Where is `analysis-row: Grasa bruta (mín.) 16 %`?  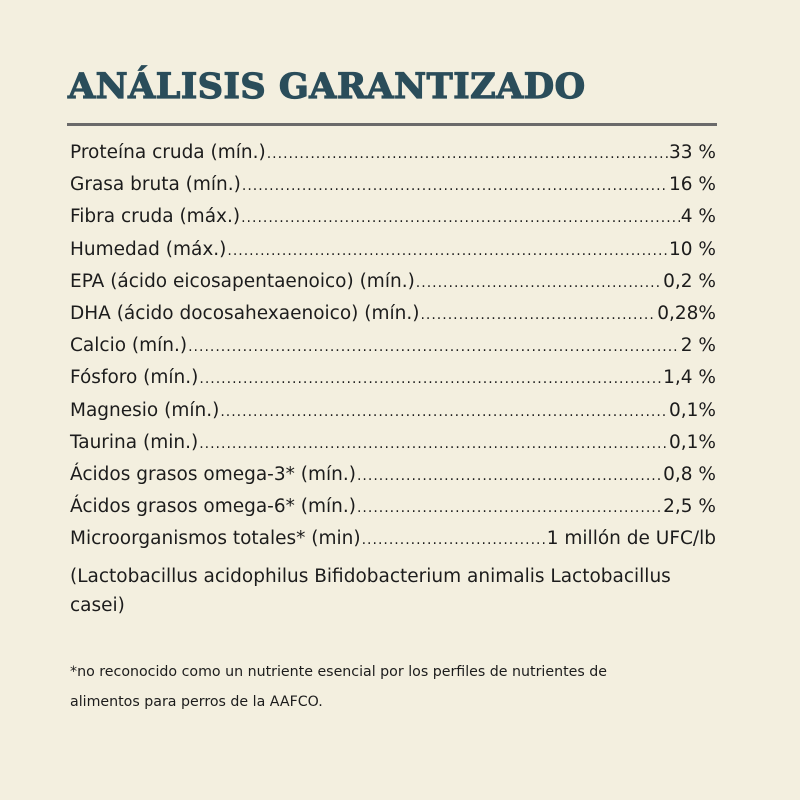 analysis-row: Grasa bruta (mín.) 16 % is located at coordinates (393, 190).